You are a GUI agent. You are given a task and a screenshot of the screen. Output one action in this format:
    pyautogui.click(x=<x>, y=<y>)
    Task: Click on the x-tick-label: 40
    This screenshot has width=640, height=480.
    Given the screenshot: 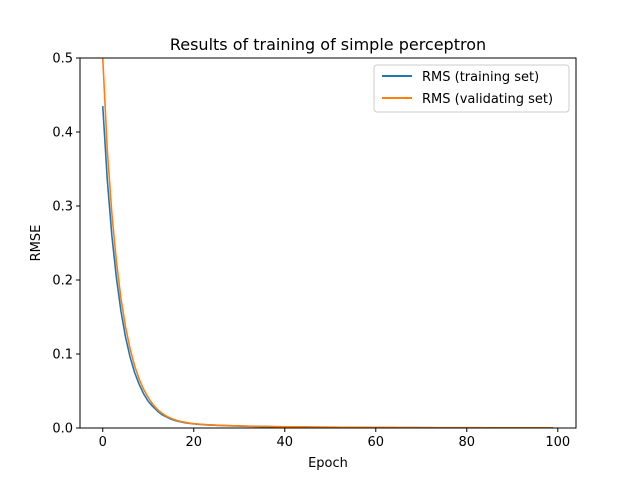 What is the action you would take?
    pyautogui.click(x=284, y=442)
    